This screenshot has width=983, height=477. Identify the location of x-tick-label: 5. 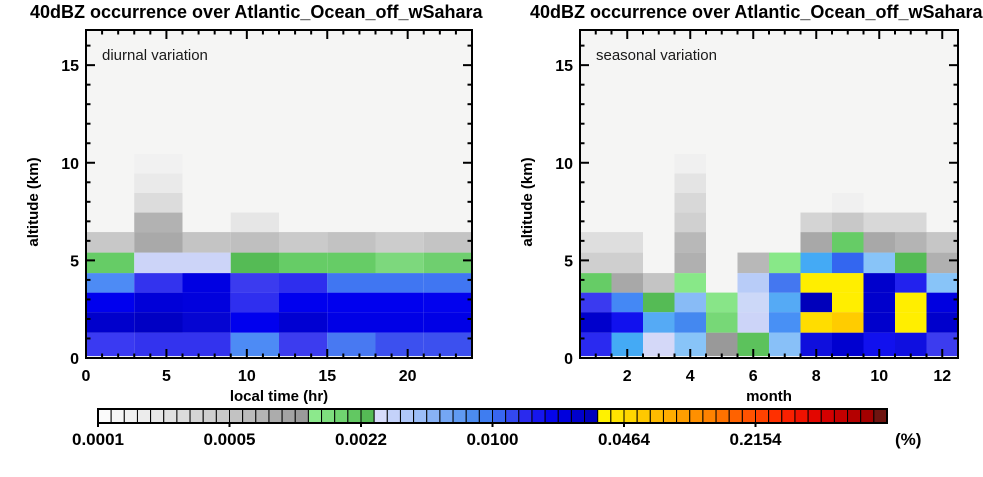
(166, 376).